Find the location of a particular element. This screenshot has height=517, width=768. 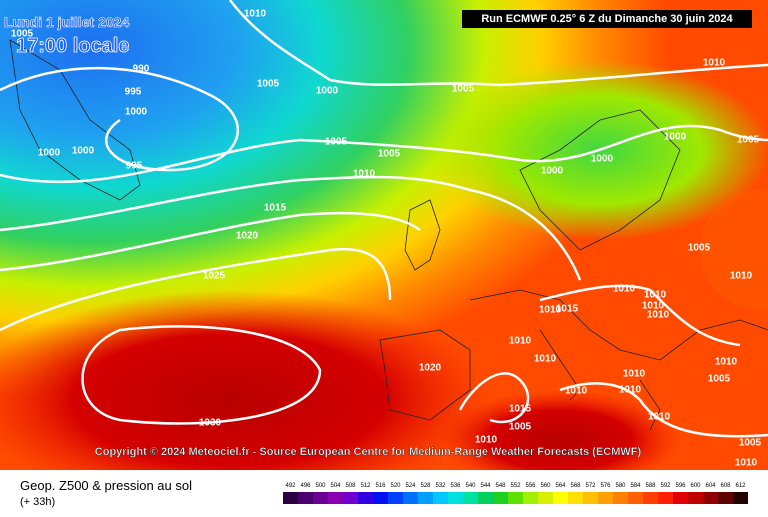

scale-label: 548 is located at coordinates (500, 486).